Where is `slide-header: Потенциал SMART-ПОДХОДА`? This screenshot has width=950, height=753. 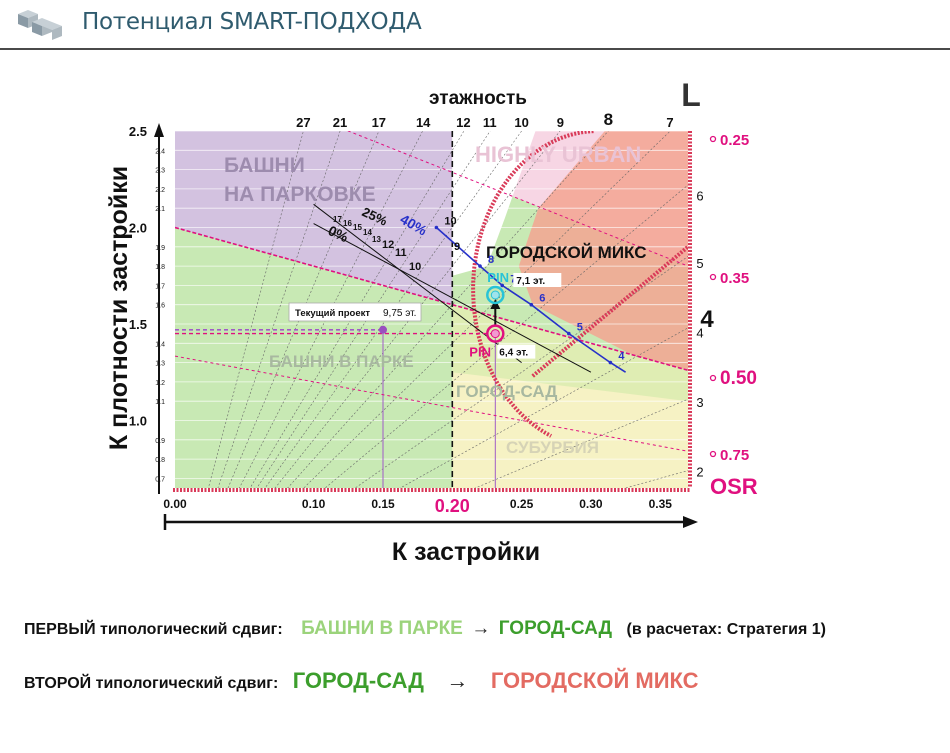
slide-header: Потенциал SMART-ПОДХОДА is located at coordinates (475, 26).